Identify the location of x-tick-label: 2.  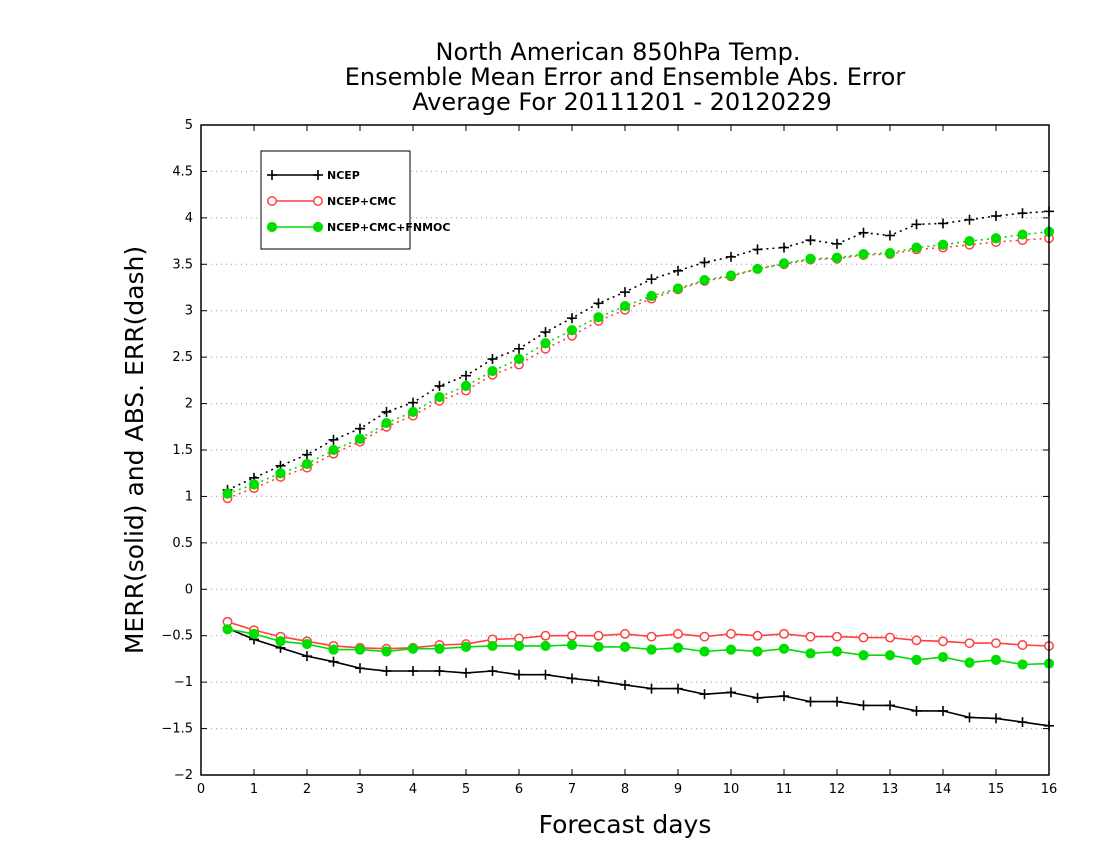
(307, 789).